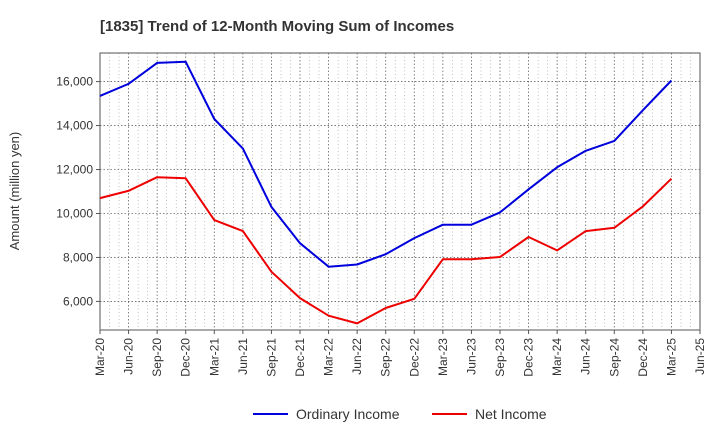 The image size is (720, 440). What do you see at coordinates (348, 414) in the screenshot?
I see `legend-ordinary-income-label: Ordinary Income` at bounding box center [348, 414].